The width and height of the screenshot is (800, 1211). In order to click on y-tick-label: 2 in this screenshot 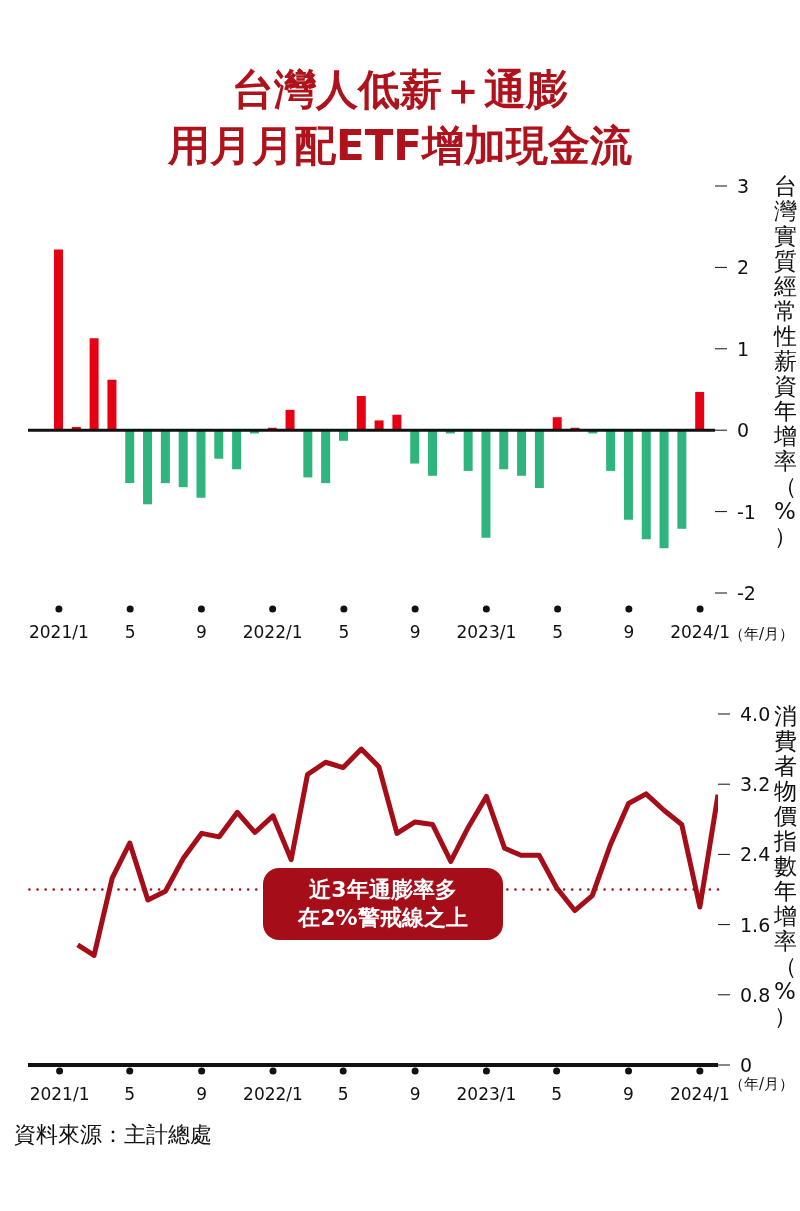, I will do `click(743, 267)`.